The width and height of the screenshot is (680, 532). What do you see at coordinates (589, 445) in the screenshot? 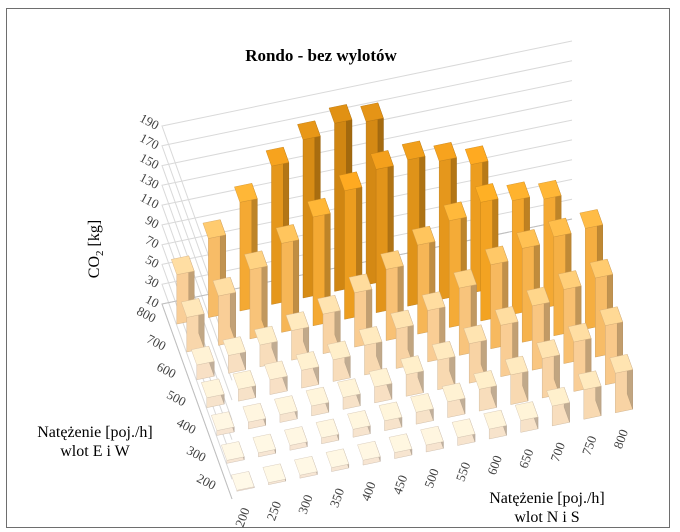
I see `x-tick-label: 750` at bounding box center [589, 445].